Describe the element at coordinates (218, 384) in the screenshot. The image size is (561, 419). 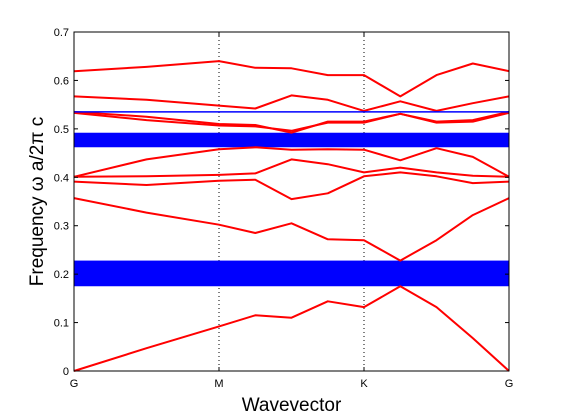
I see `x-tick-label: M` at that location.